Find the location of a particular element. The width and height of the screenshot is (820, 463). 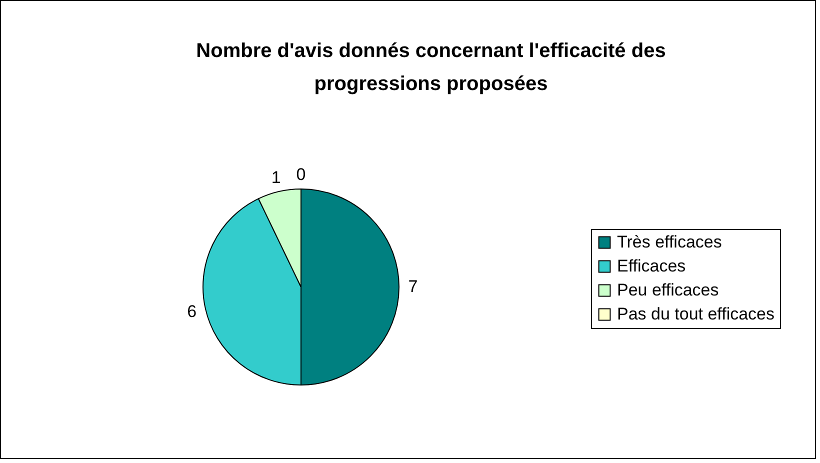

legend-label: Pas du tout efficaces is located at coordinates (696, 314).